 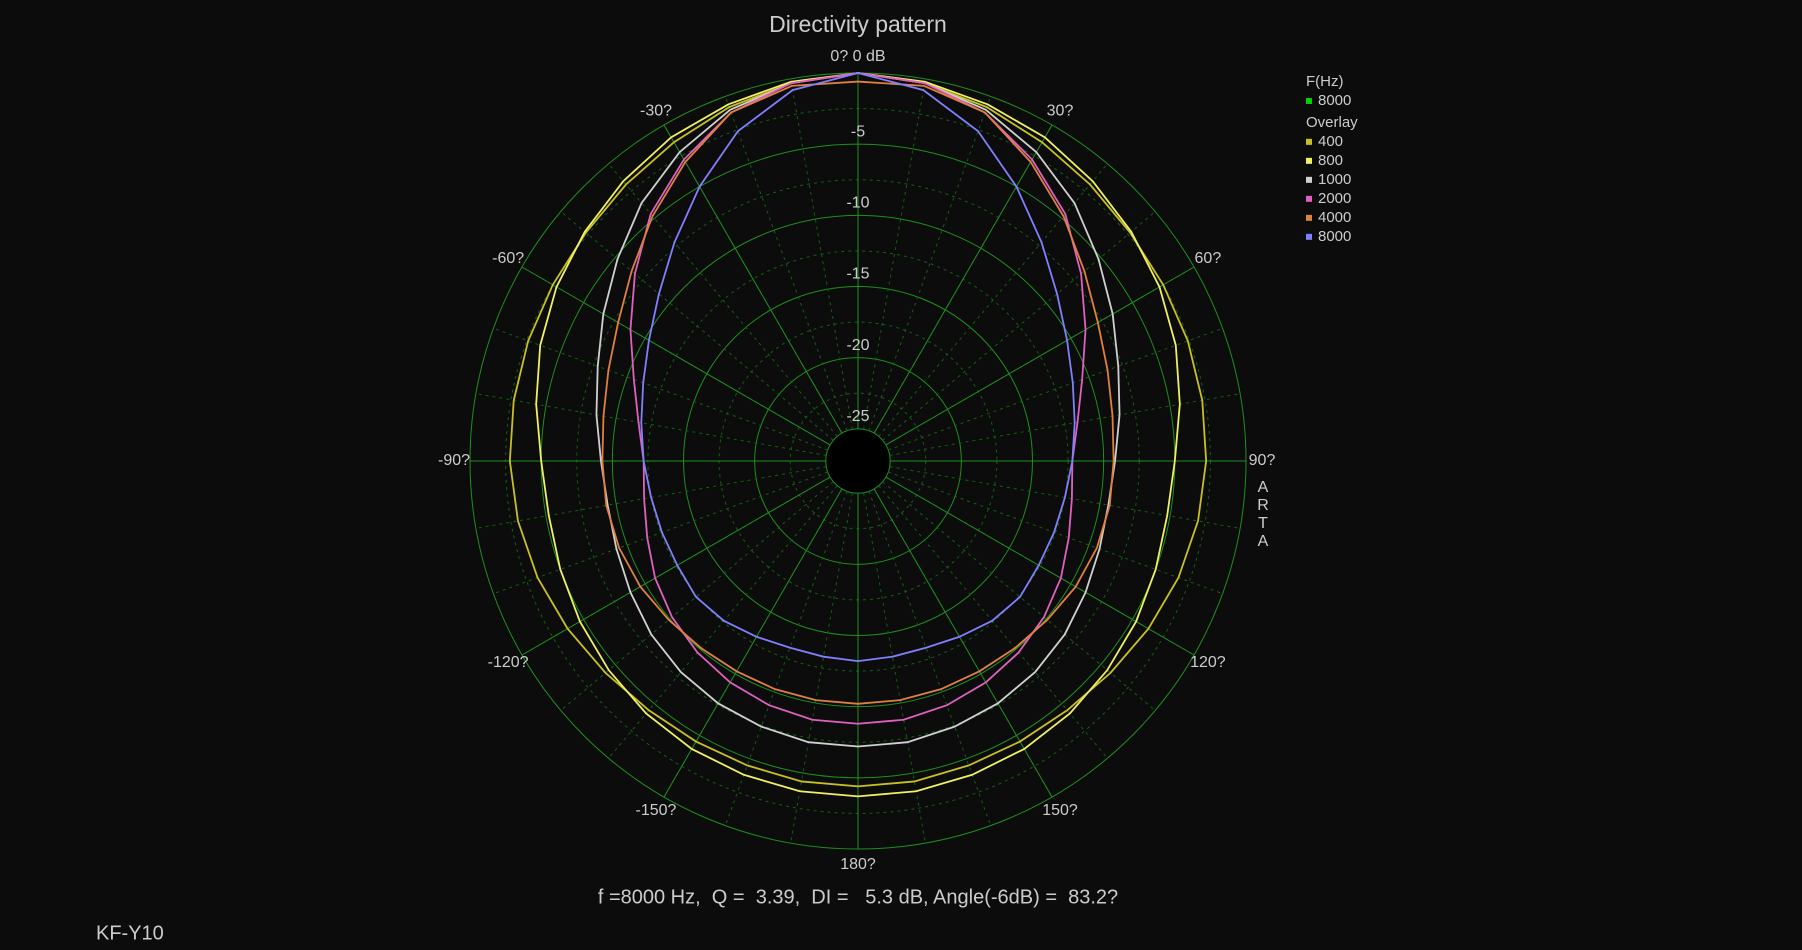 I want to click on angle-tick-label: 120?, so click(x=1208, y=662).